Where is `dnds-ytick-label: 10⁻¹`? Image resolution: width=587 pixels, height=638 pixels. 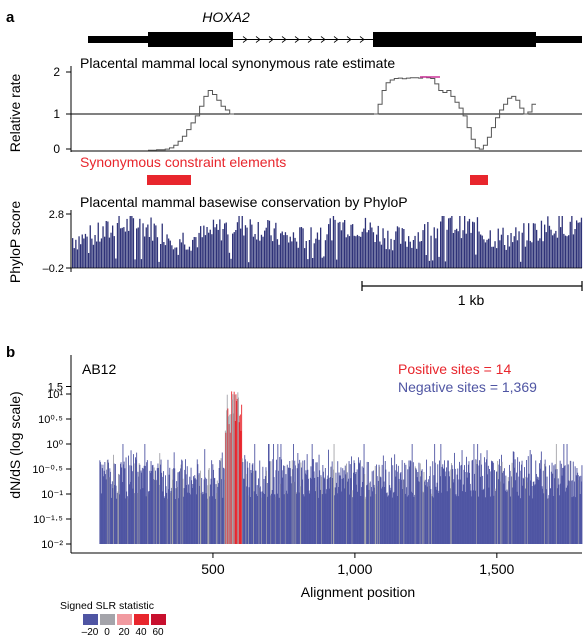
dnds-ytick-label: 10⁻¹ is located at coordinates (52, 495).